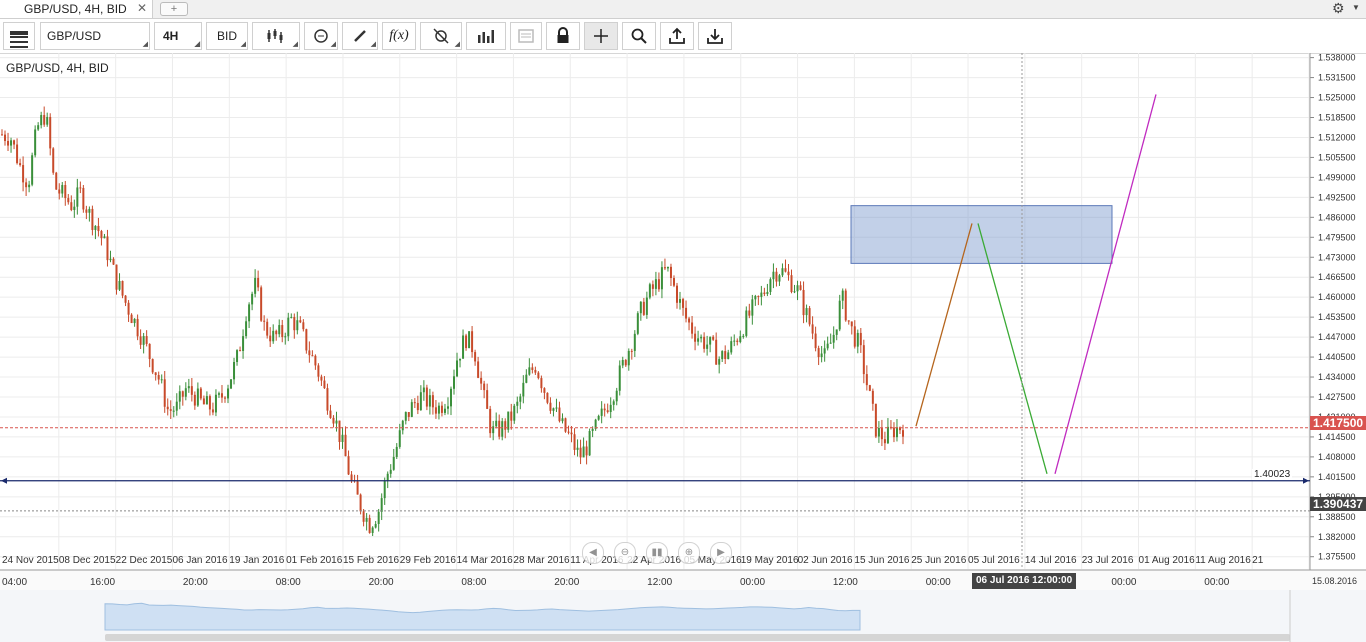 Image resolution: width=1366 pixels, height=642 pixels. Describe the element at coordinates (1338, 8) in the screenshot. I see `gear-icon: ⚙` at that location.